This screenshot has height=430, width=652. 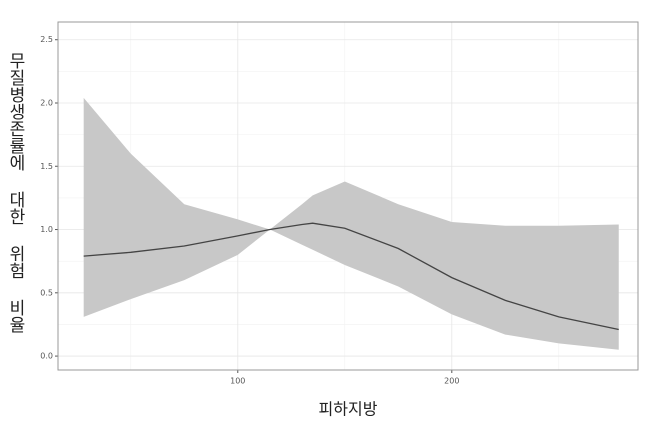 I want to click on x-tick-label: 100, so click(x=237, y=381).